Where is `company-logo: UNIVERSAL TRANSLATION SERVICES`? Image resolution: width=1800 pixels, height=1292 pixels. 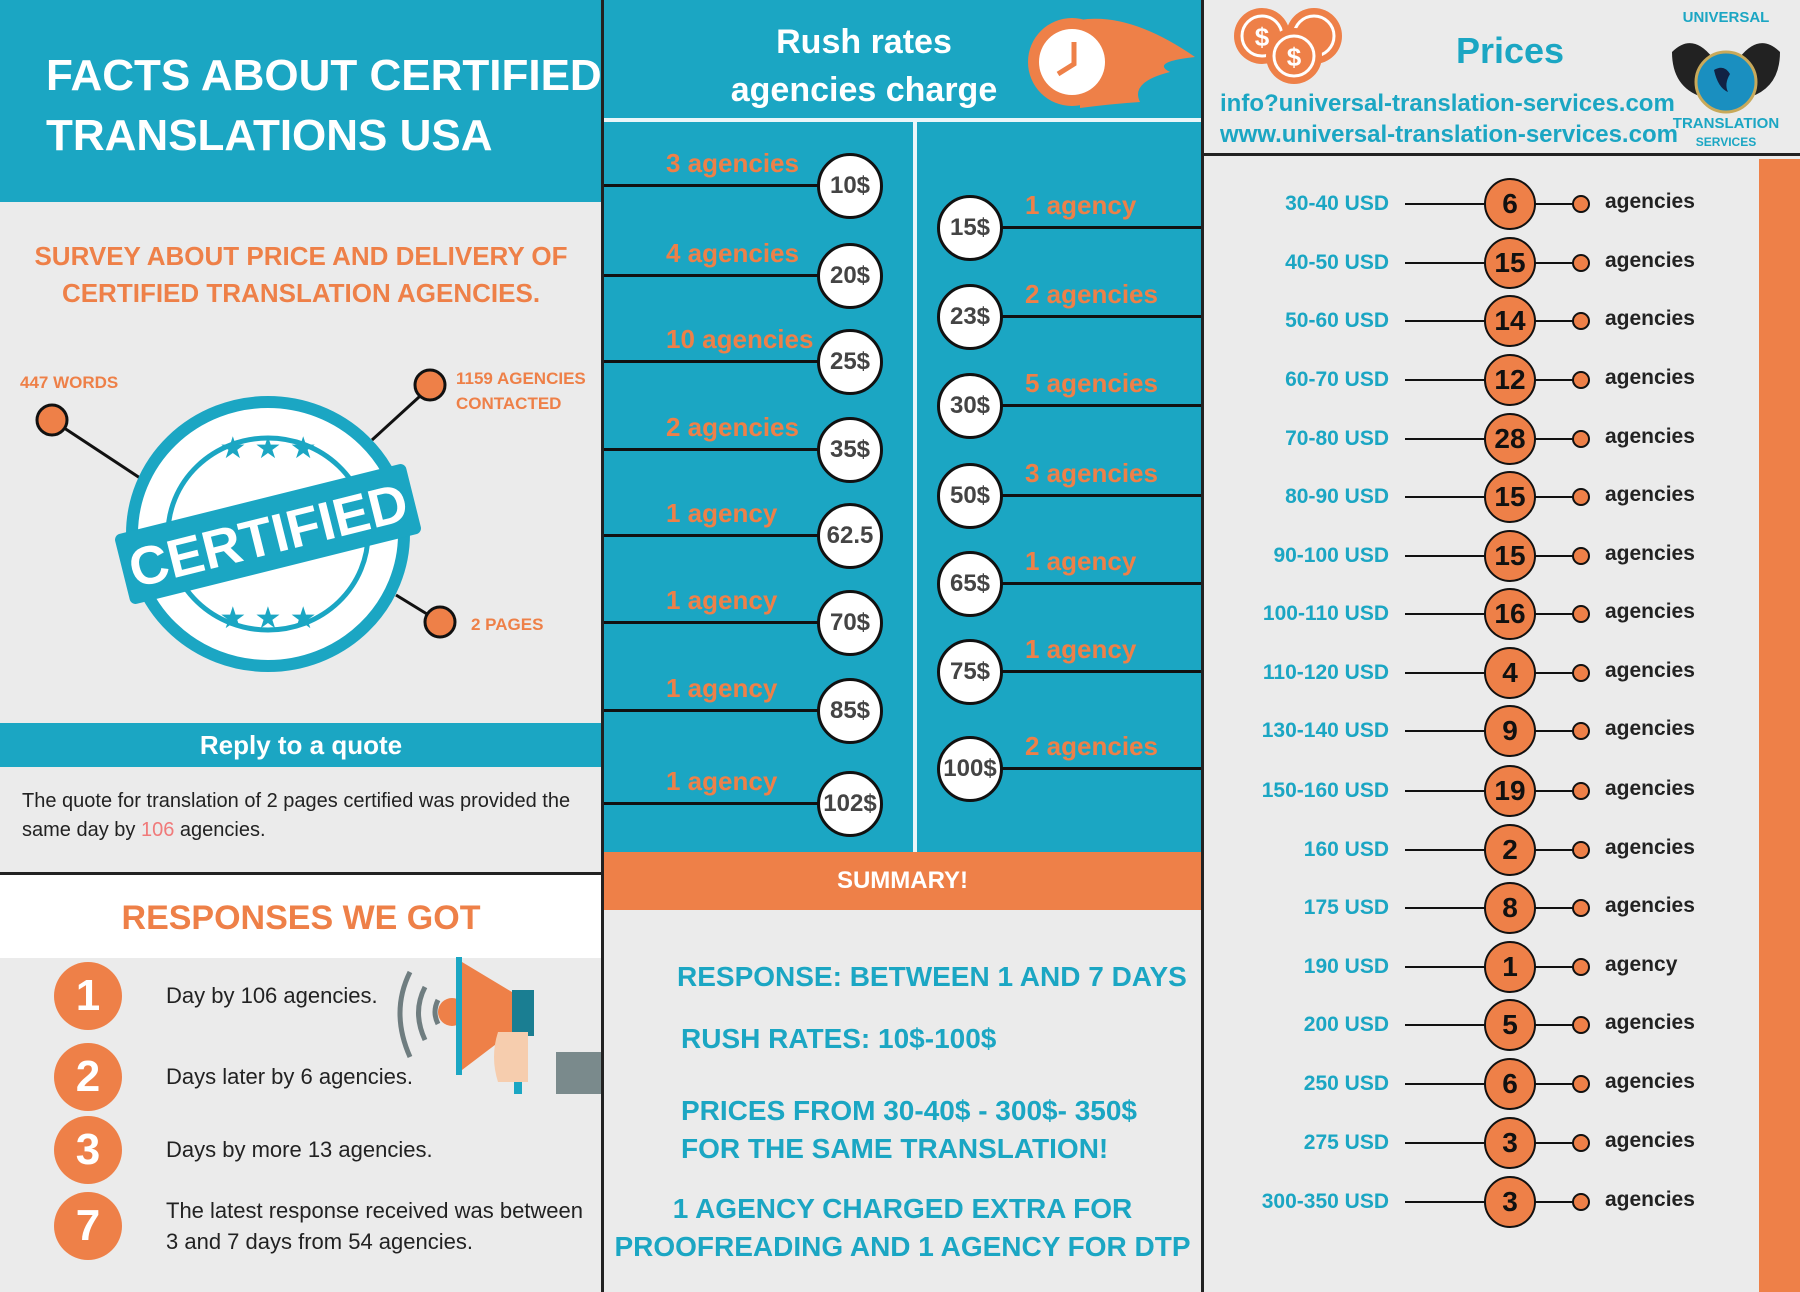 company-logo: UNIVERSAL TRANSLATION SERVICES is located at coordinates (1726, 79).